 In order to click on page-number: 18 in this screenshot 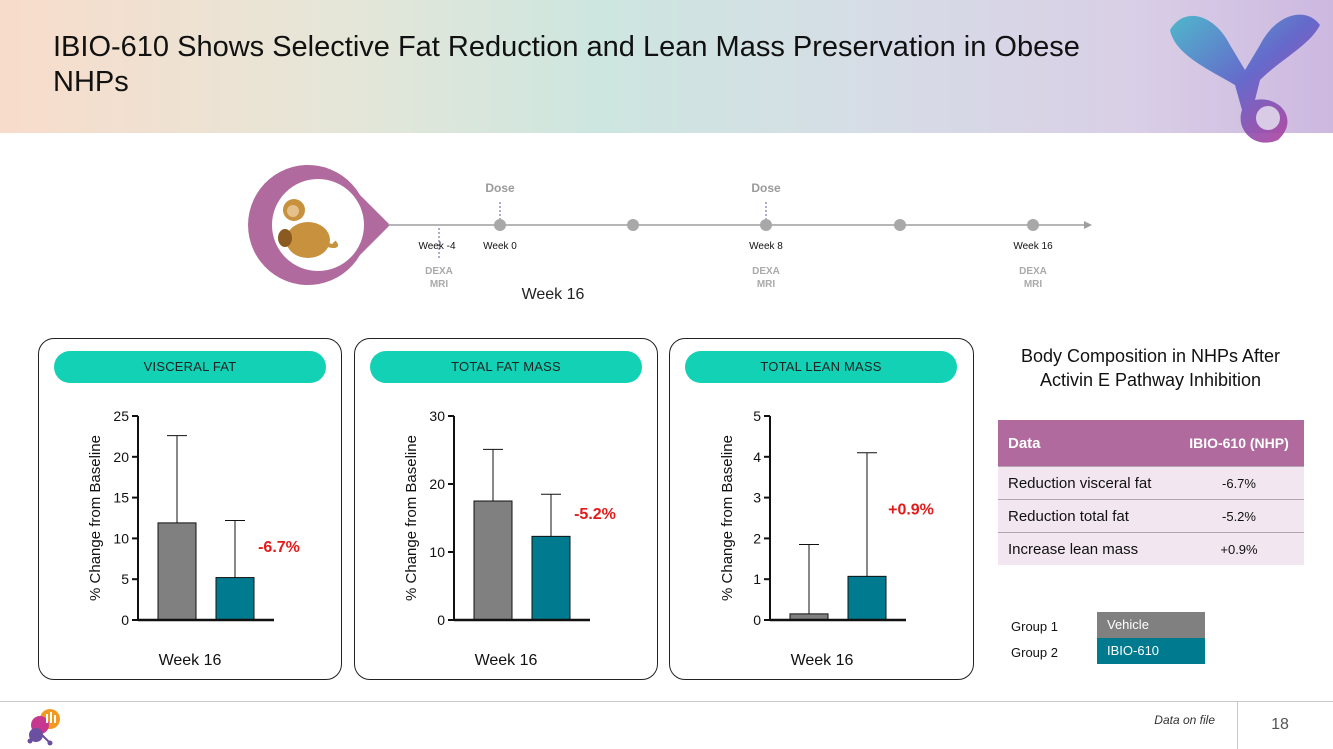, I will do `click(1280, 724)`.